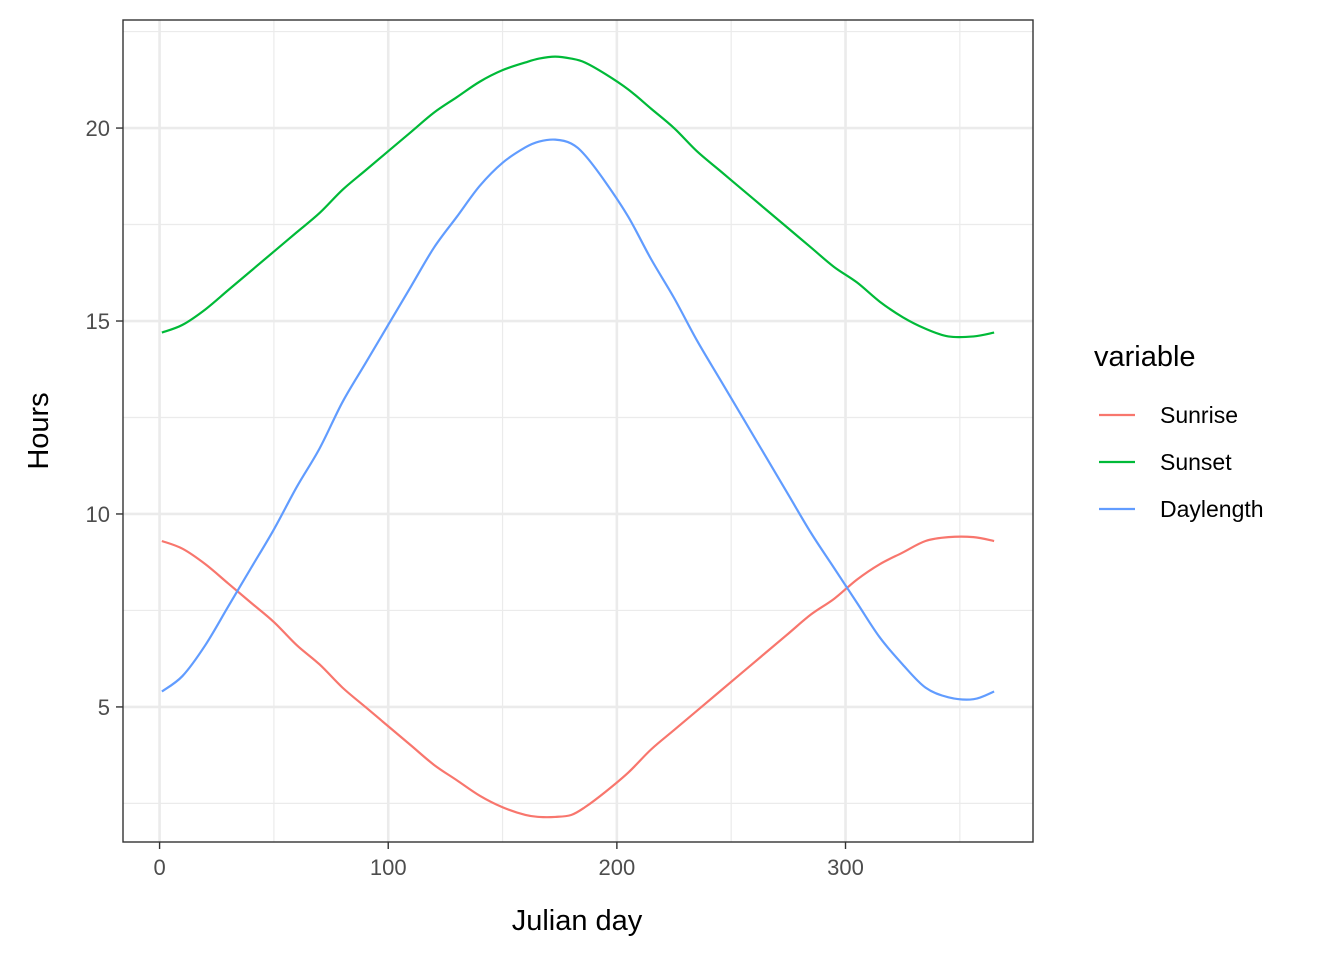 This screenshot has height=960, width=1344. What do you see at coordinates (98, 128) in the screenshot?
I see `y-tick-label: 20` at bounding box center [98, 128].